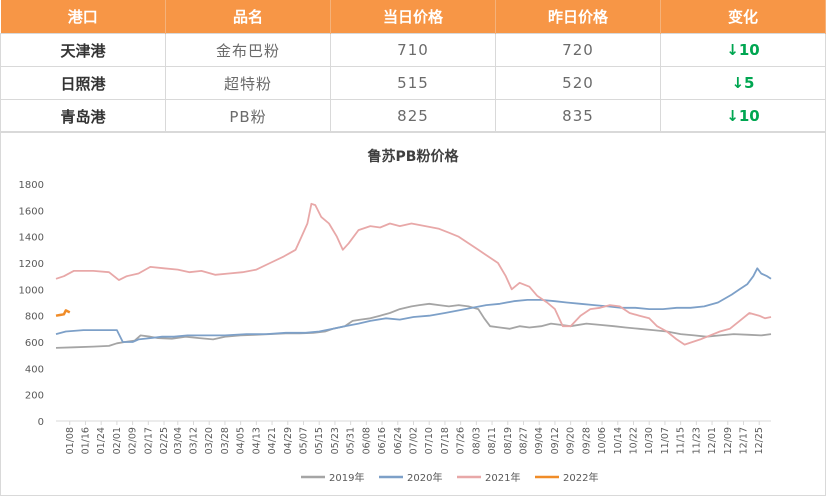  What do you see at coordinates (248, 50) in the screenshot?
I see `product-cell: 金布巴粉` at bounding box center [248, 50].